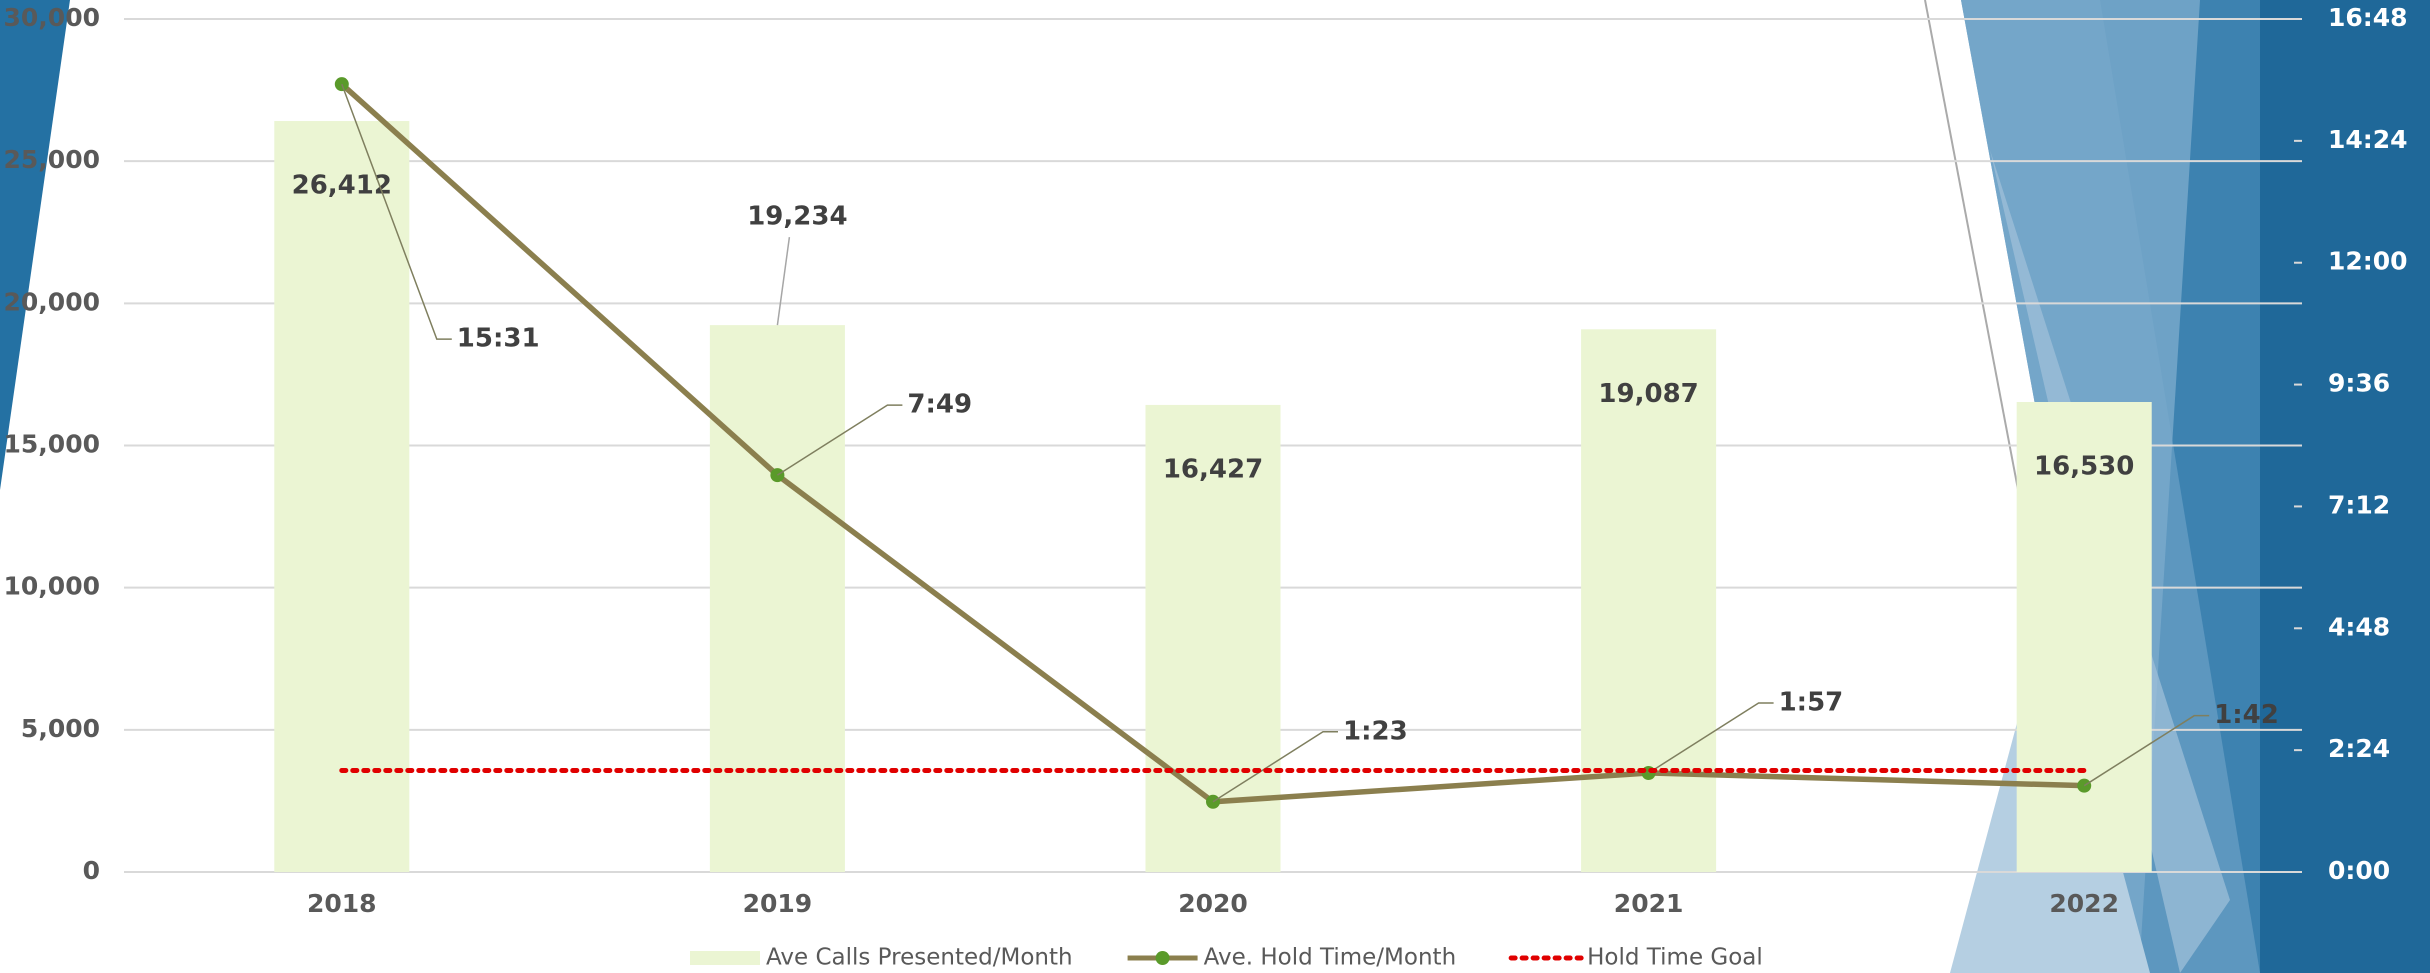 This screenshot has width=2430, height=973. I want to click on y-tick-label: 5,000, so click(60, 728).